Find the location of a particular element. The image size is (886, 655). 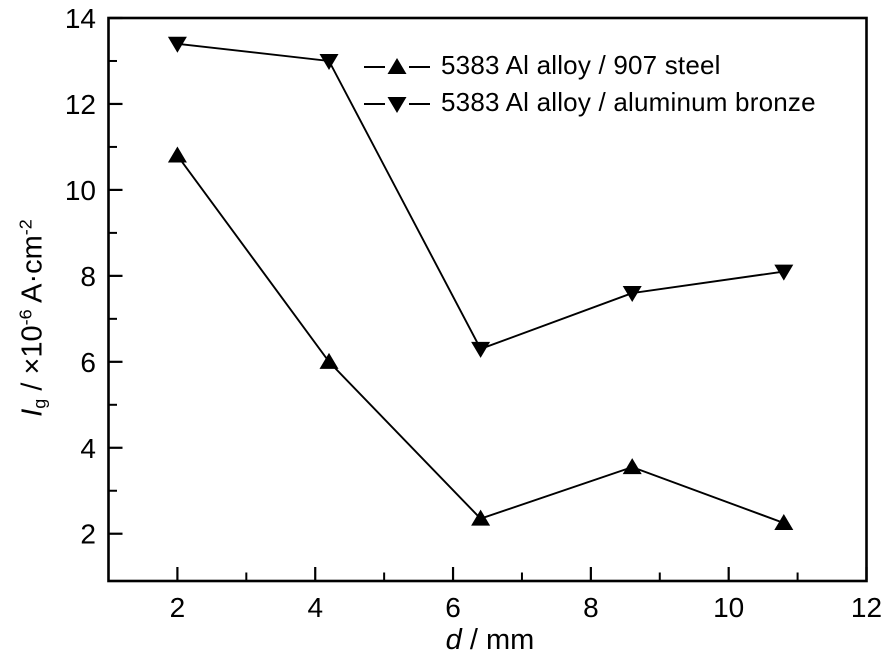

y-axis-title-exponent: -6 is located at coordinates (25, 317).